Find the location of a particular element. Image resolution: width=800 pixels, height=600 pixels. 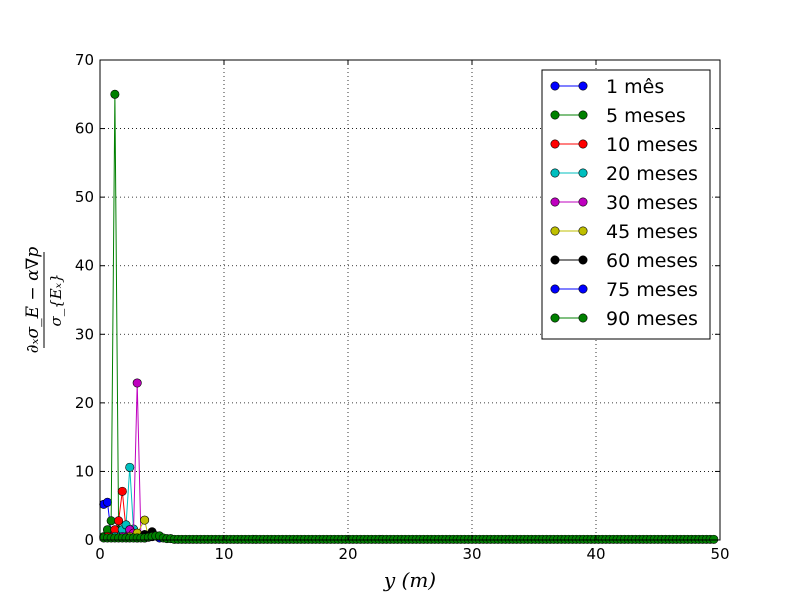

x-tick-label: 30 is located at coordinates (471, 554).